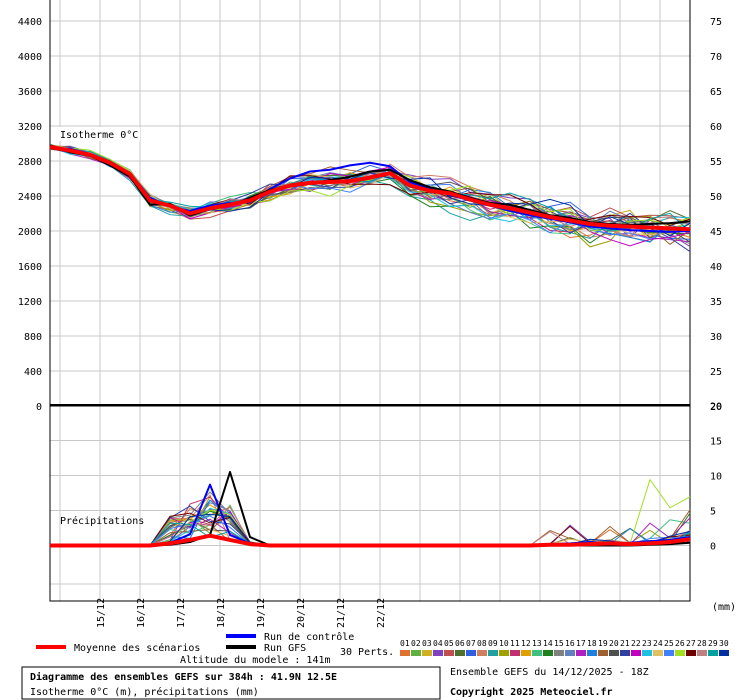 The height and width of the screenshot is (700, 740). Describe the element at coordinates (370, 540) in the screenshot. I see `series-line-bottom` at that location.